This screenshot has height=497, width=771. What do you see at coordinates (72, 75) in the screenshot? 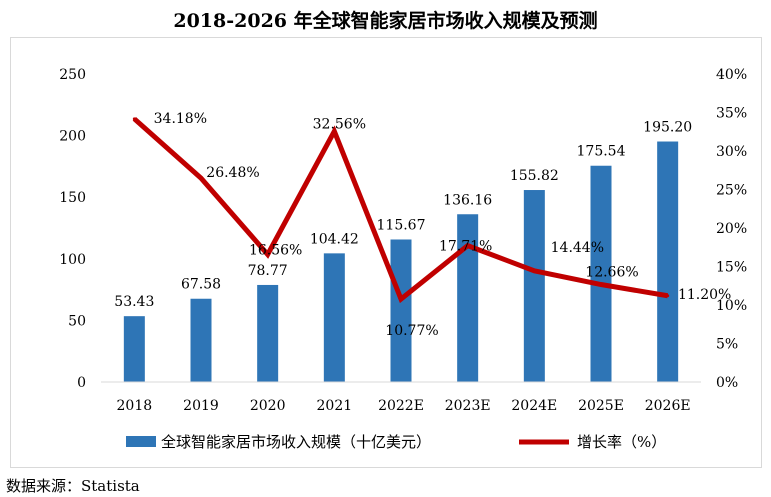
I see `left-tick-label: 250` at bounding box center [72, 75].